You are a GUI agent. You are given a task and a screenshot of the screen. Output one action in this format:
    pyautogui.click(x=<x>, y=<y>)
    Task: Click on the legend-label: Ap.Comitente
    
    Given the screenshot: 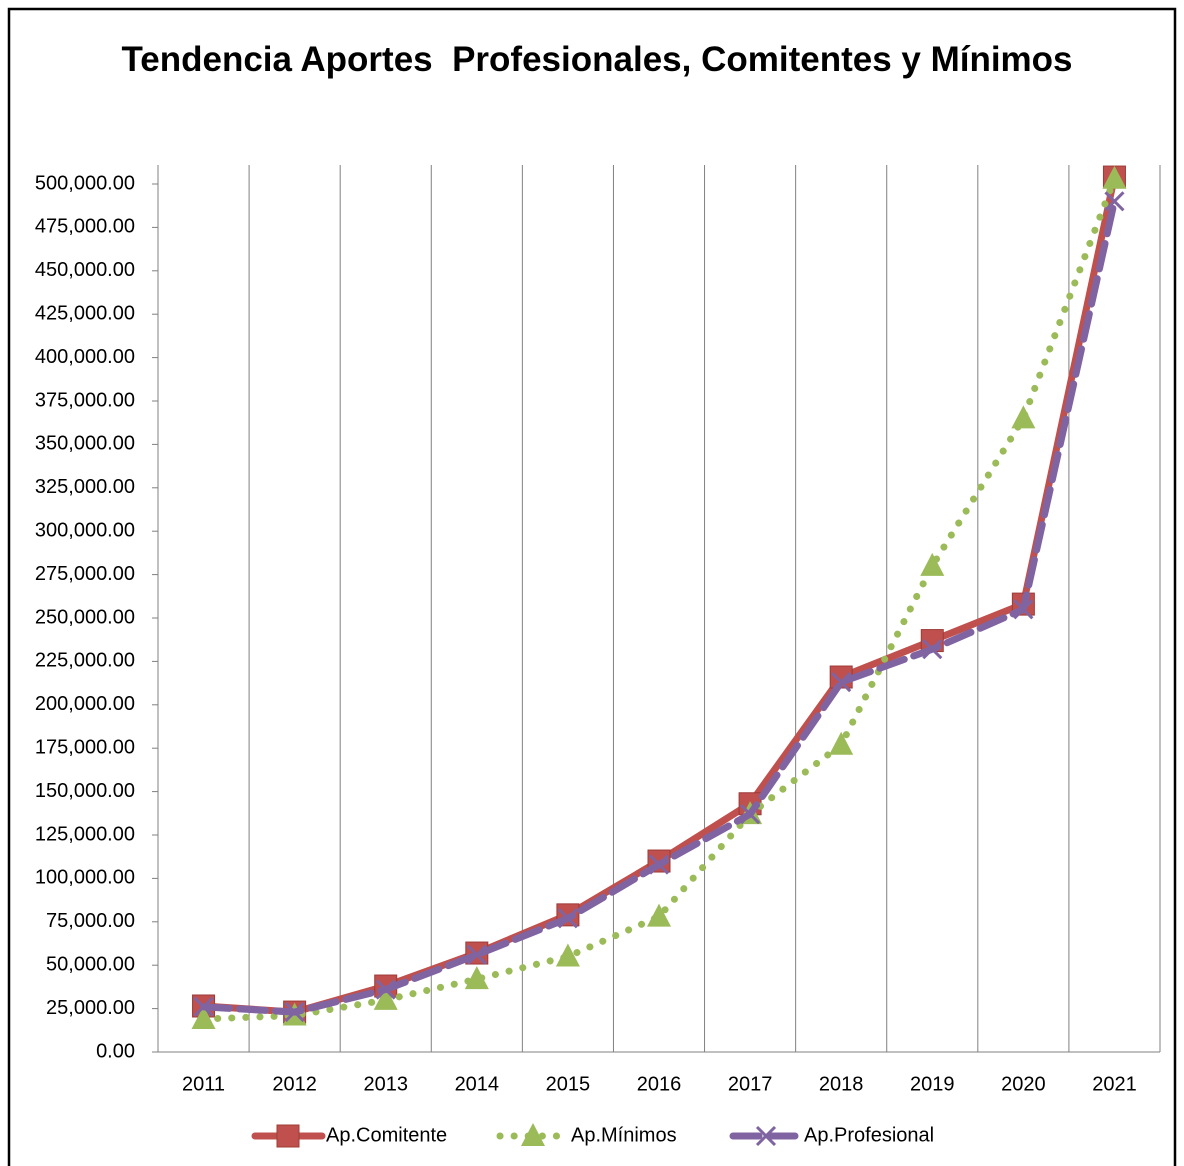 What is the action you would take?
    pyautogui.click(x=386, y=1135)
    